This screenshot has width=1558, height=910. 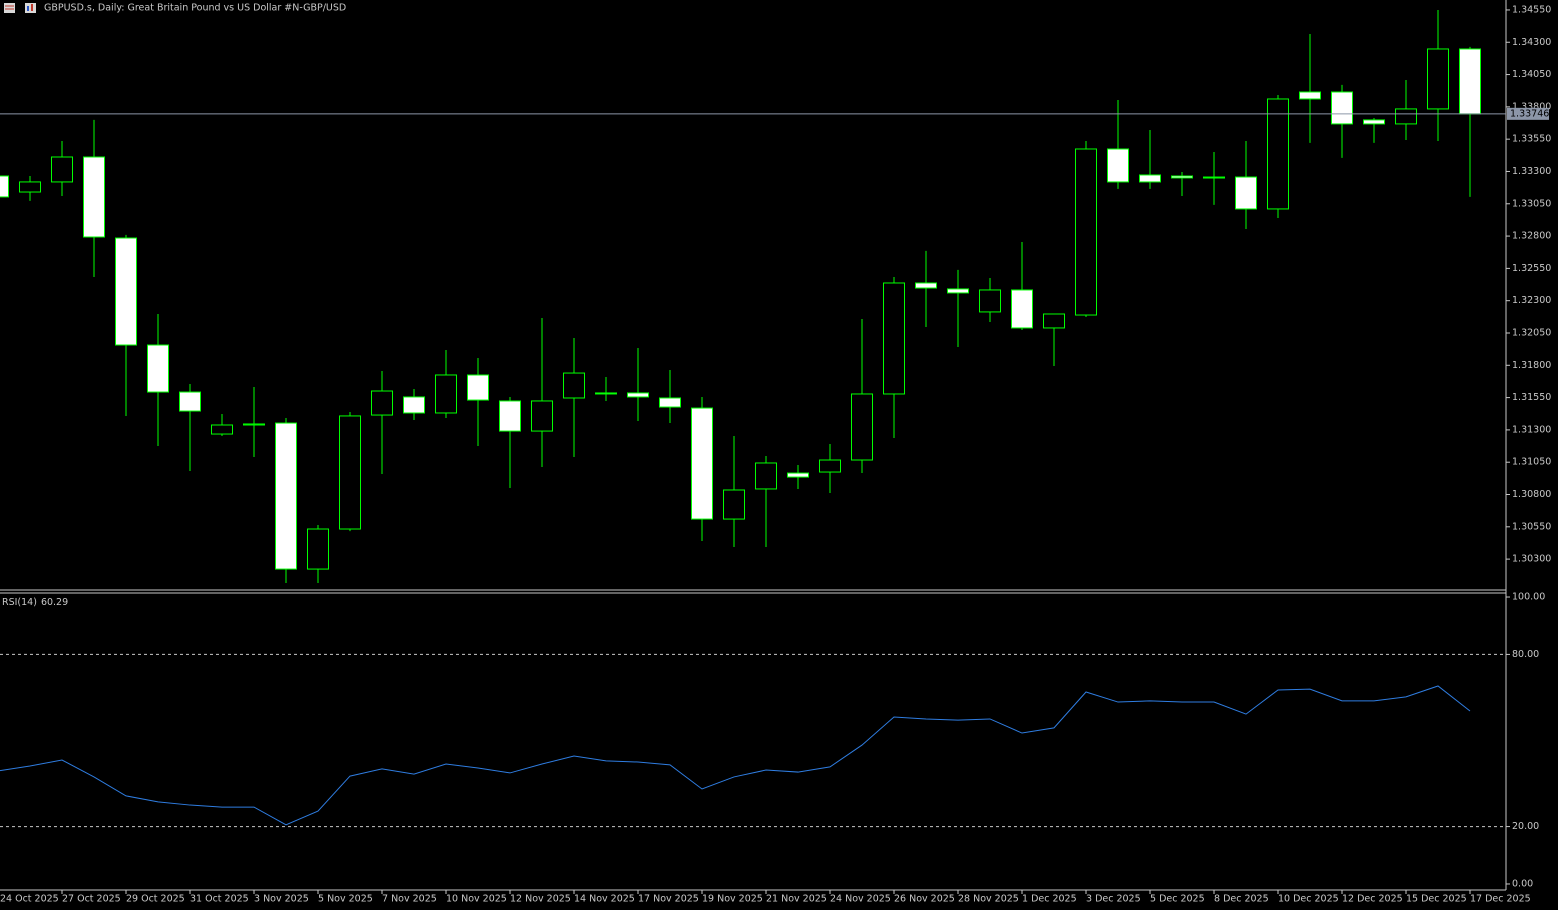 I want to click on y-tick-label: 1.32300, so click(x=1531, y=300).